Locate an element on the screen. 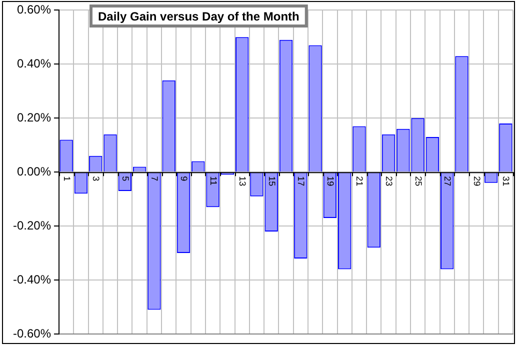 The image size is (519, 346). x-tick-label: 19 is located at coordinates (330, 181).